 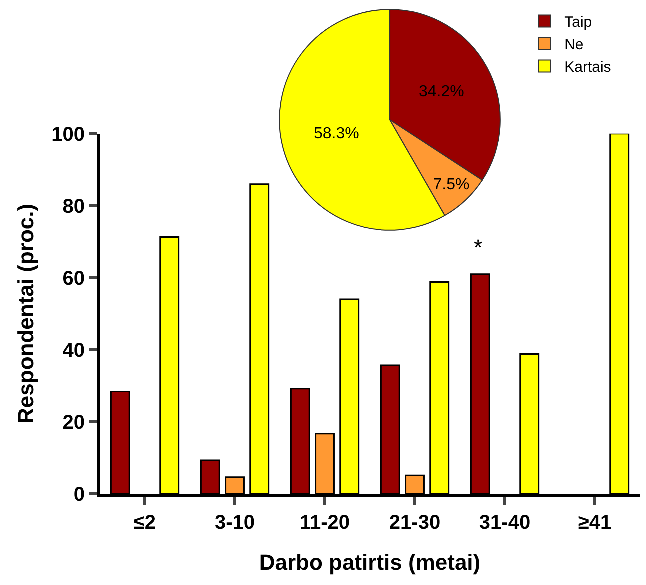 I want to click on x-tick-label: 11-20, so click(x=325, y=523).